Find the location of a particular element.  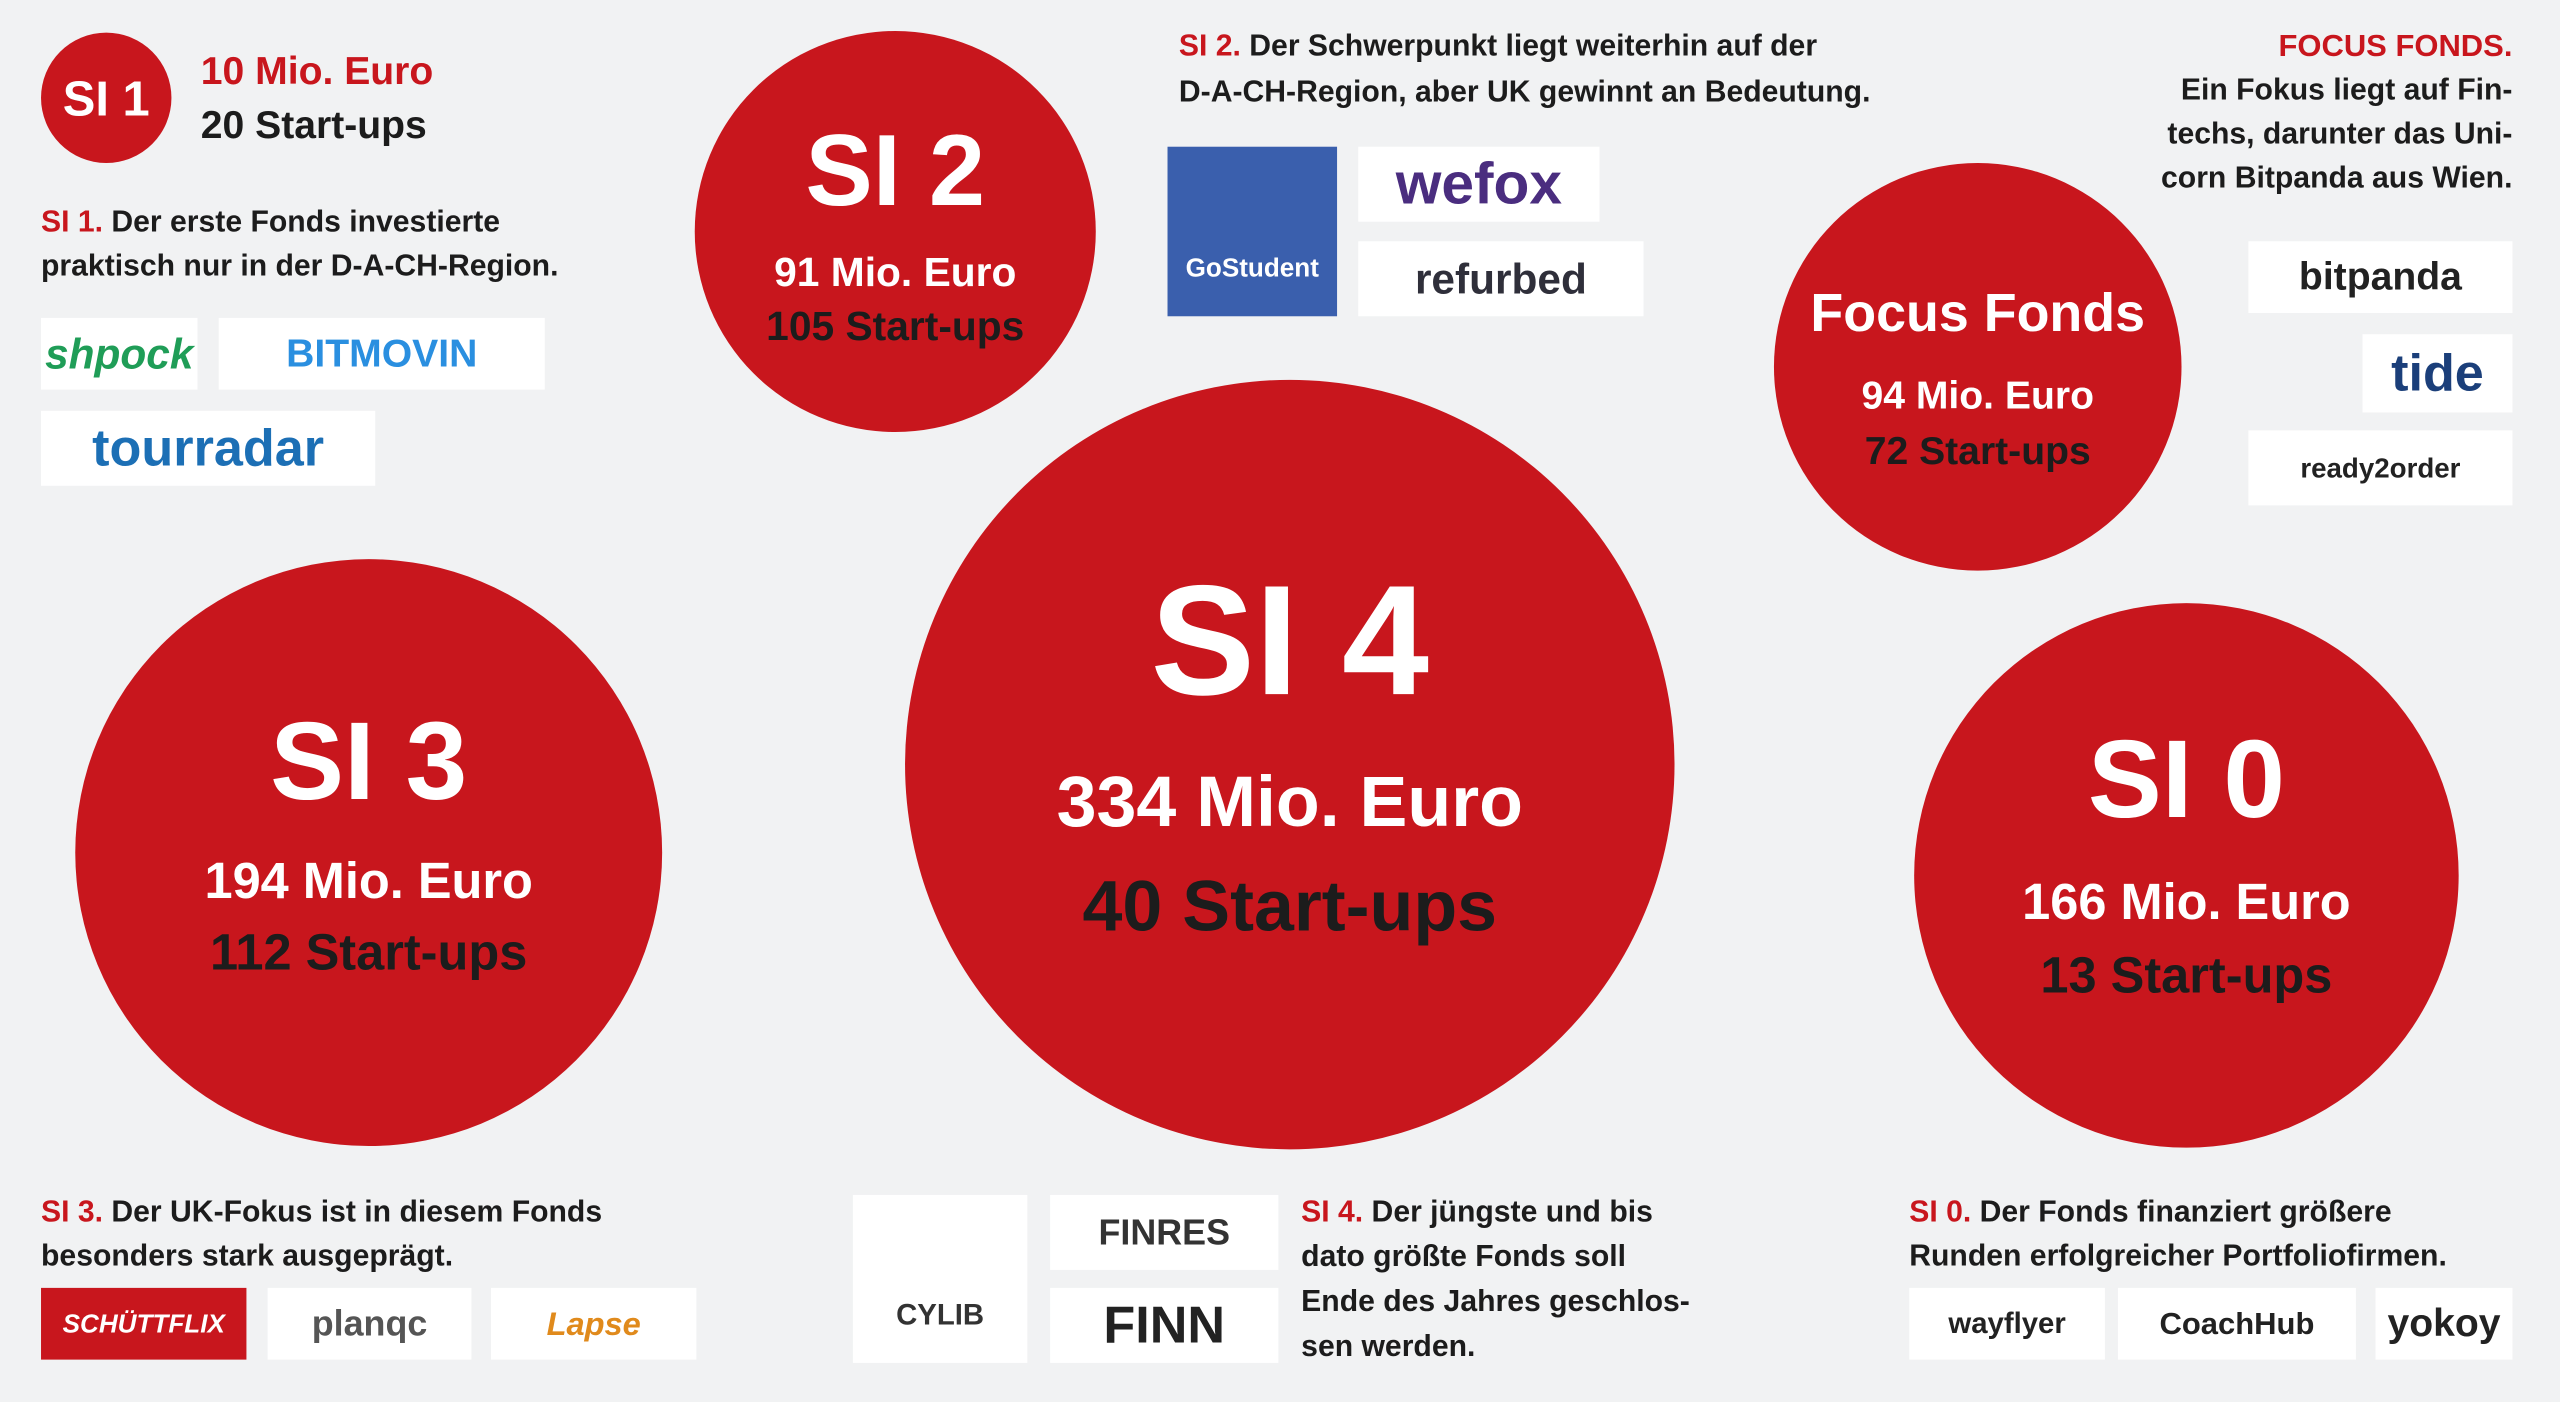

description-text: Ein Fokus liegt auf Fin- is located at coordinates (2347, 89).